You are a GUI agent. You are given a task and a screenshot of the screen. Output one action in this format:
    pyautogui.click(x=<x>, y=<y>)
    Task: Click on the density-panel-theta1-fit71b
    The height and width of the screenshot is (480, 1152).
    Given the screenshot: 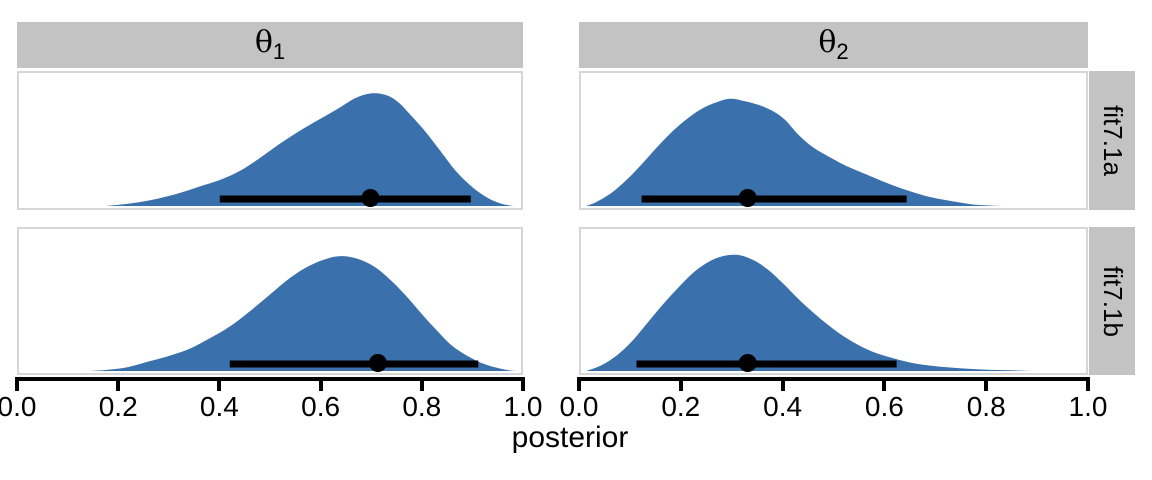 What is the action you would take?
    pyautogui.click(x=270, y=301)
    